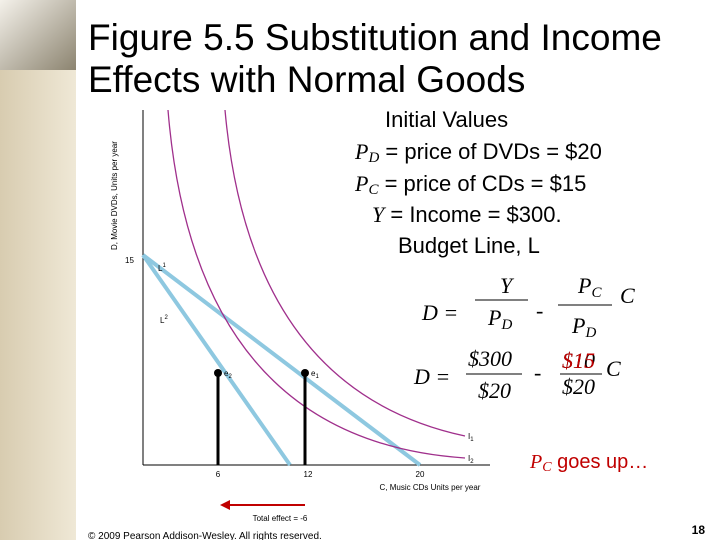  What do you see at coordinates (306, 79) in the screenshot?
I see `title-line: Effects with Normal Goods` at bounding box center [306, 79].